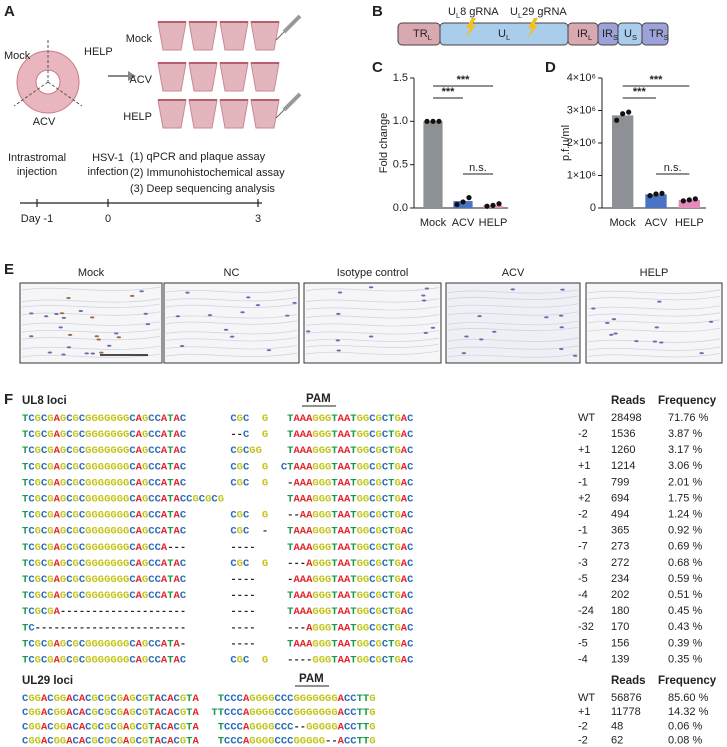 This screenshot has width=727, height=747. I want to click on text-part: 29 gRNA, so click(544, 12).